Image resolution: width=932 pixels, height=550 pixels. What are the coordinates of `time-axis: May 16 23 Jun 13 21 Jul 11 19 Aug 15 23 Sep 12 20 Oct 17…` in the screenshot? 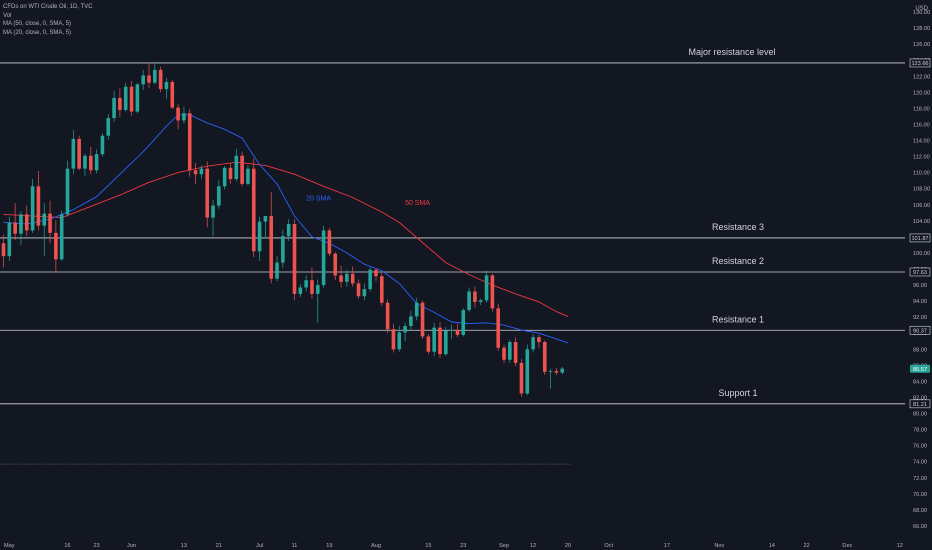 It's located at (453, 546).